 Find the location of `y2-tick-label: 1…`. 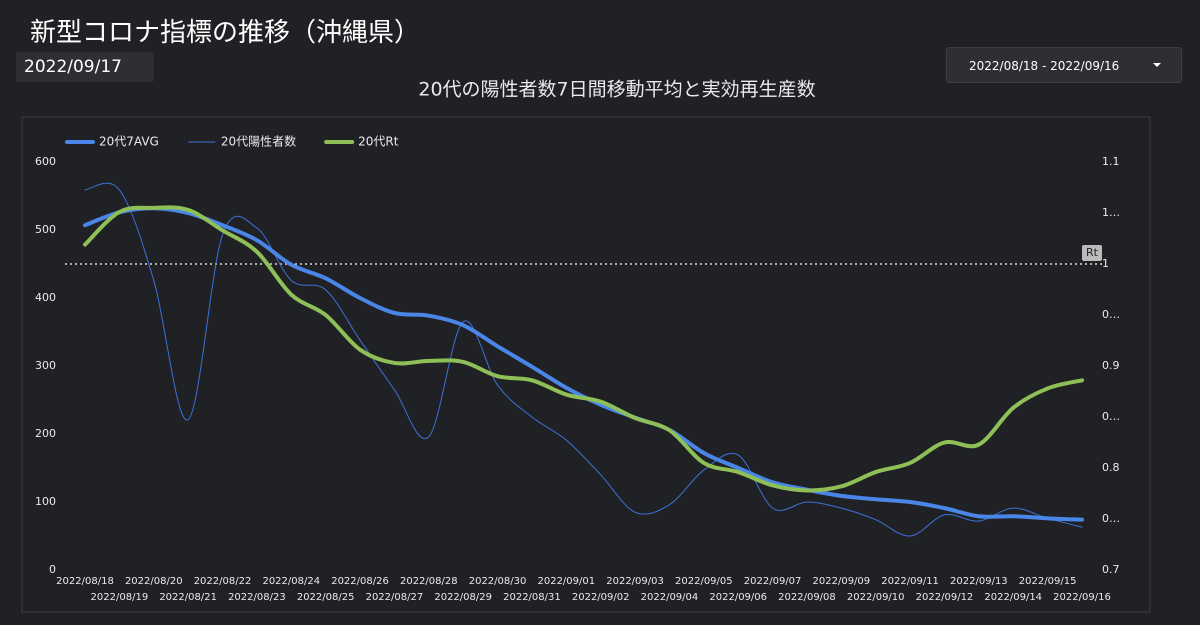

y2-tick-label: 1… is located at coordinates (1111, 212).